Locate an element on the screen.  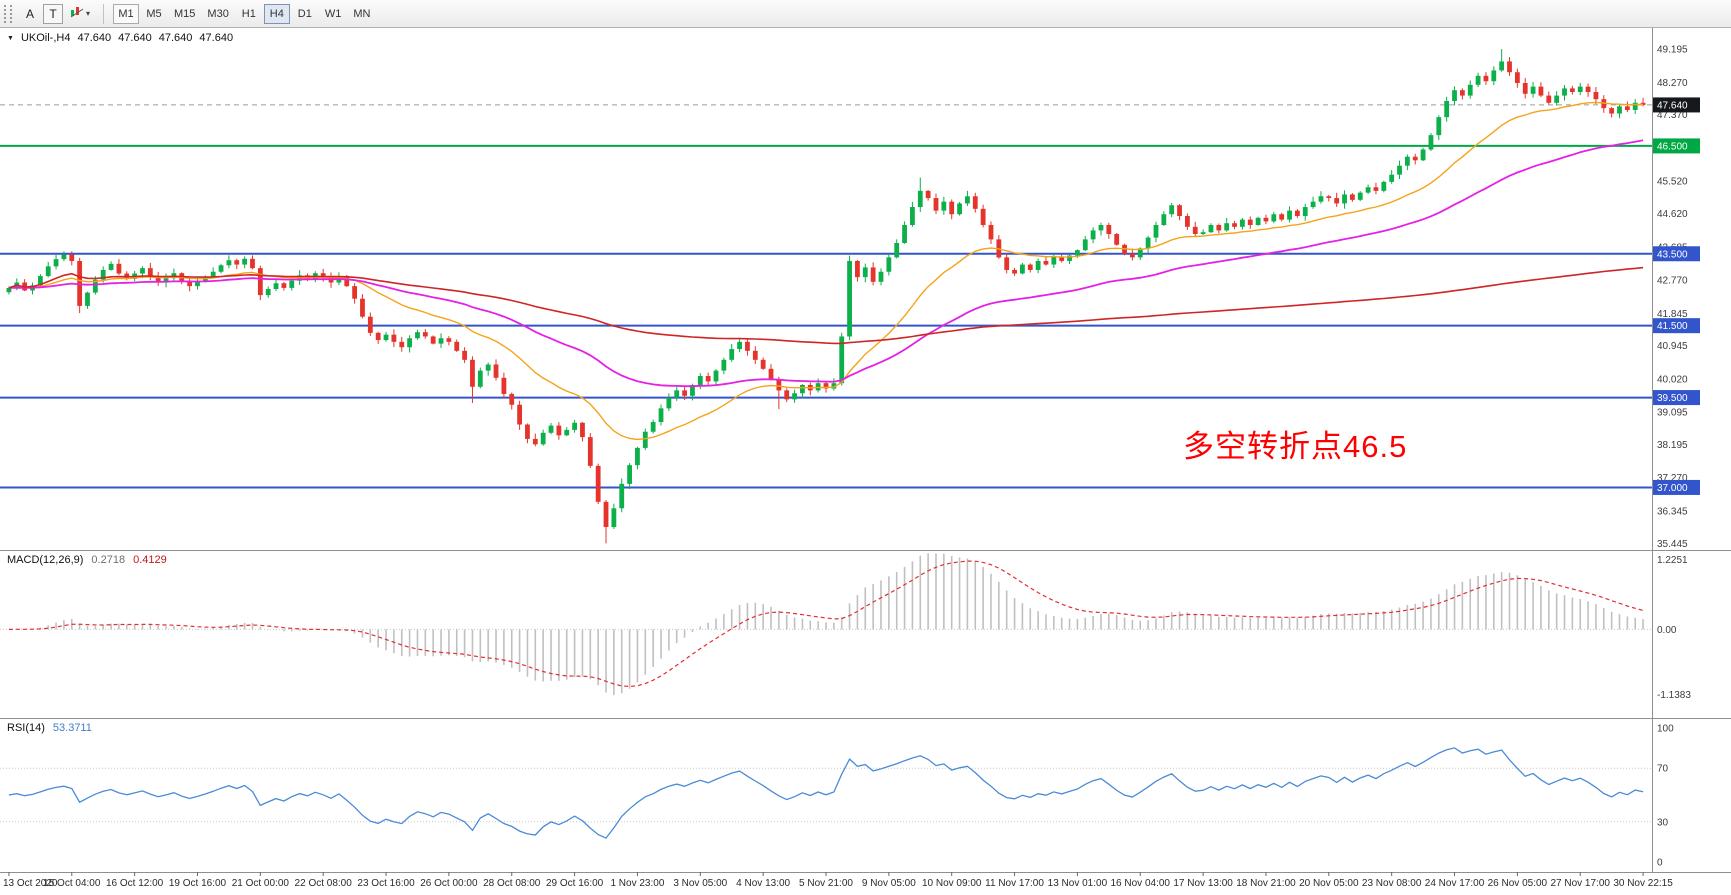
timeframe-button-h1: H1 is located at coordinates (249, 14).